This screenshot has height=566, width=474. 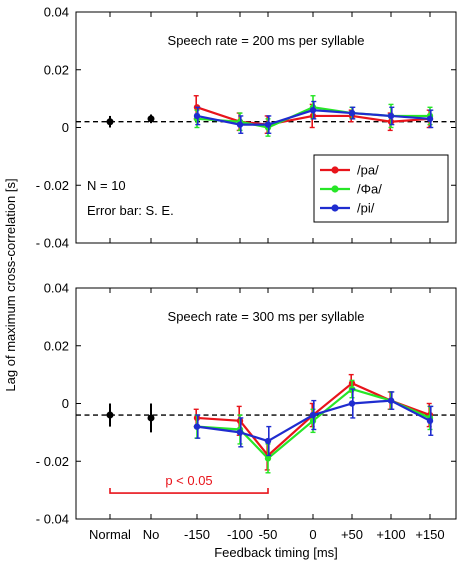 What do you see at coordinates (335, 170) in the screenshot?
I see `legend-marker-pa` at bounding box center [335, 170].